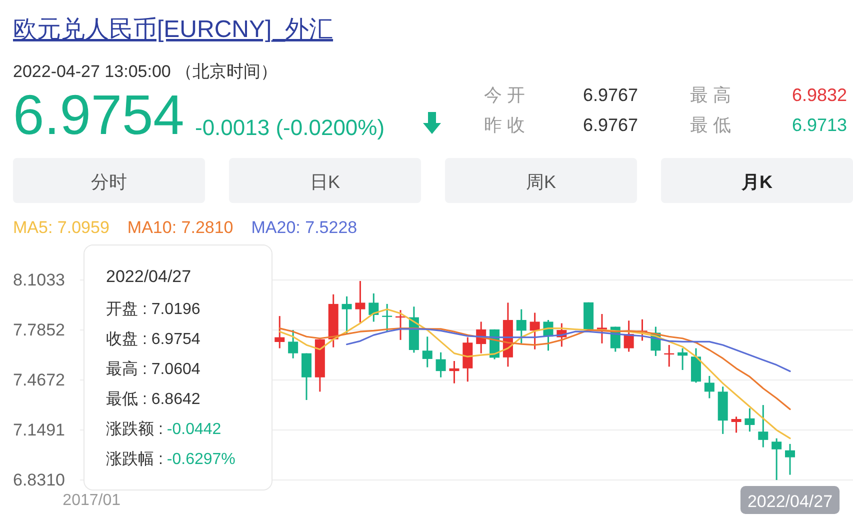 The image size is (853, 522). Describe the element at coordinates (134, 459) in the screenshot. I see `annotation: 涨跌幅 :` at that location.